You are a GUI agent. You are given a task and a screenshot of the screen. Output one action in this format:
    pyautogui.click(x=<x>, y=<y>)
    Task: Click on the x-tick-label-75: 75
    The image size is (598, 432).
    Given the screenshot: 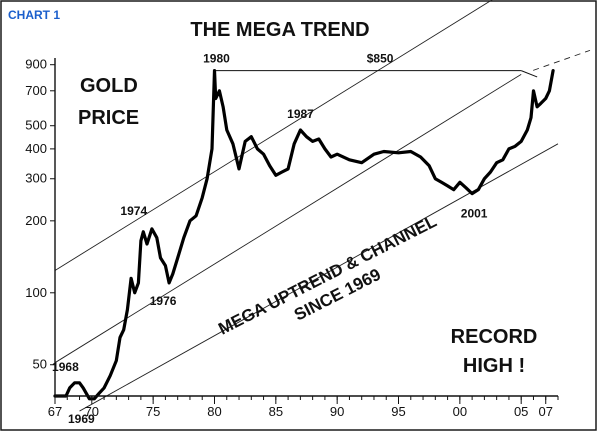 What is the action you would take?
    pyautogui.click(x=153, y=411)
    